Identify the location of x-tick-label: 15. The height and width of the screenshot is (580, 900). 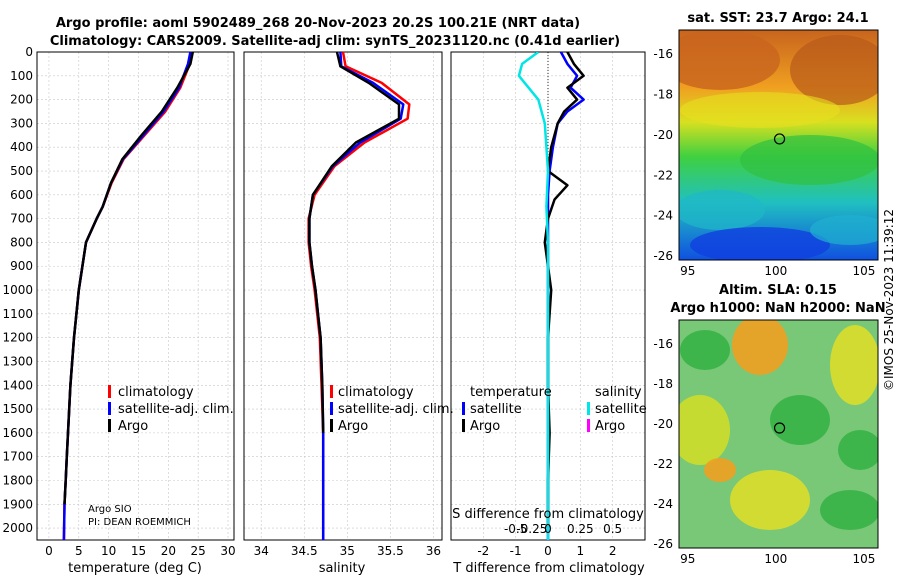
(138, 551).